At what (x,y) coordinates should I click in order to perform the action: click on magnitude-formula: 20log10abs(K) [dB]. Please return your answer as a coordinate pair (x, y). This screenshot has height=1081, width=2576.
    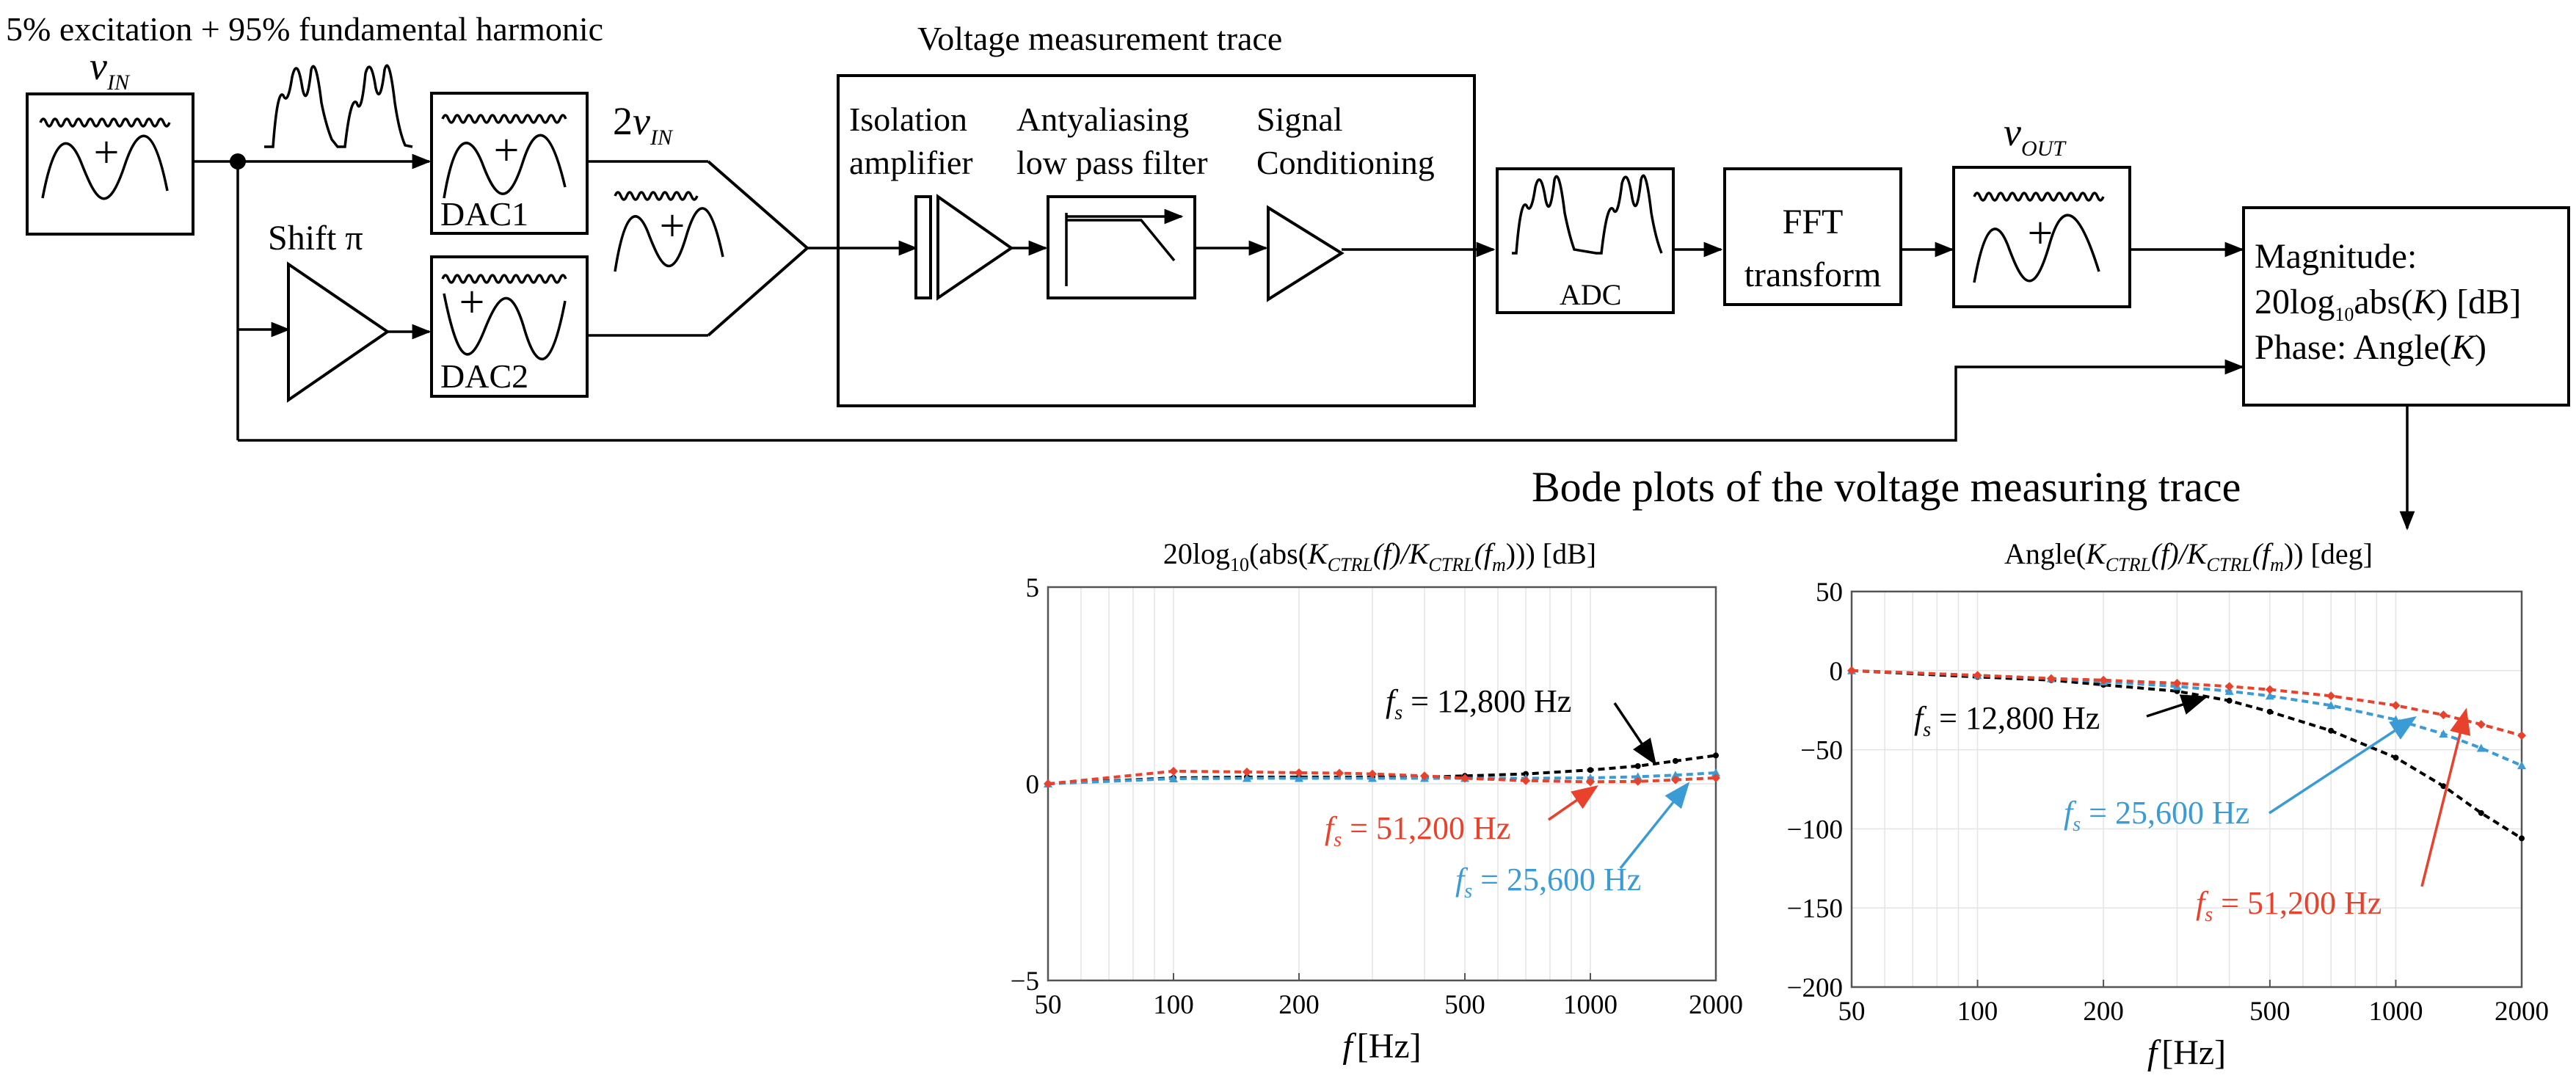
    Looking at the image, I should click on (2388, 304).